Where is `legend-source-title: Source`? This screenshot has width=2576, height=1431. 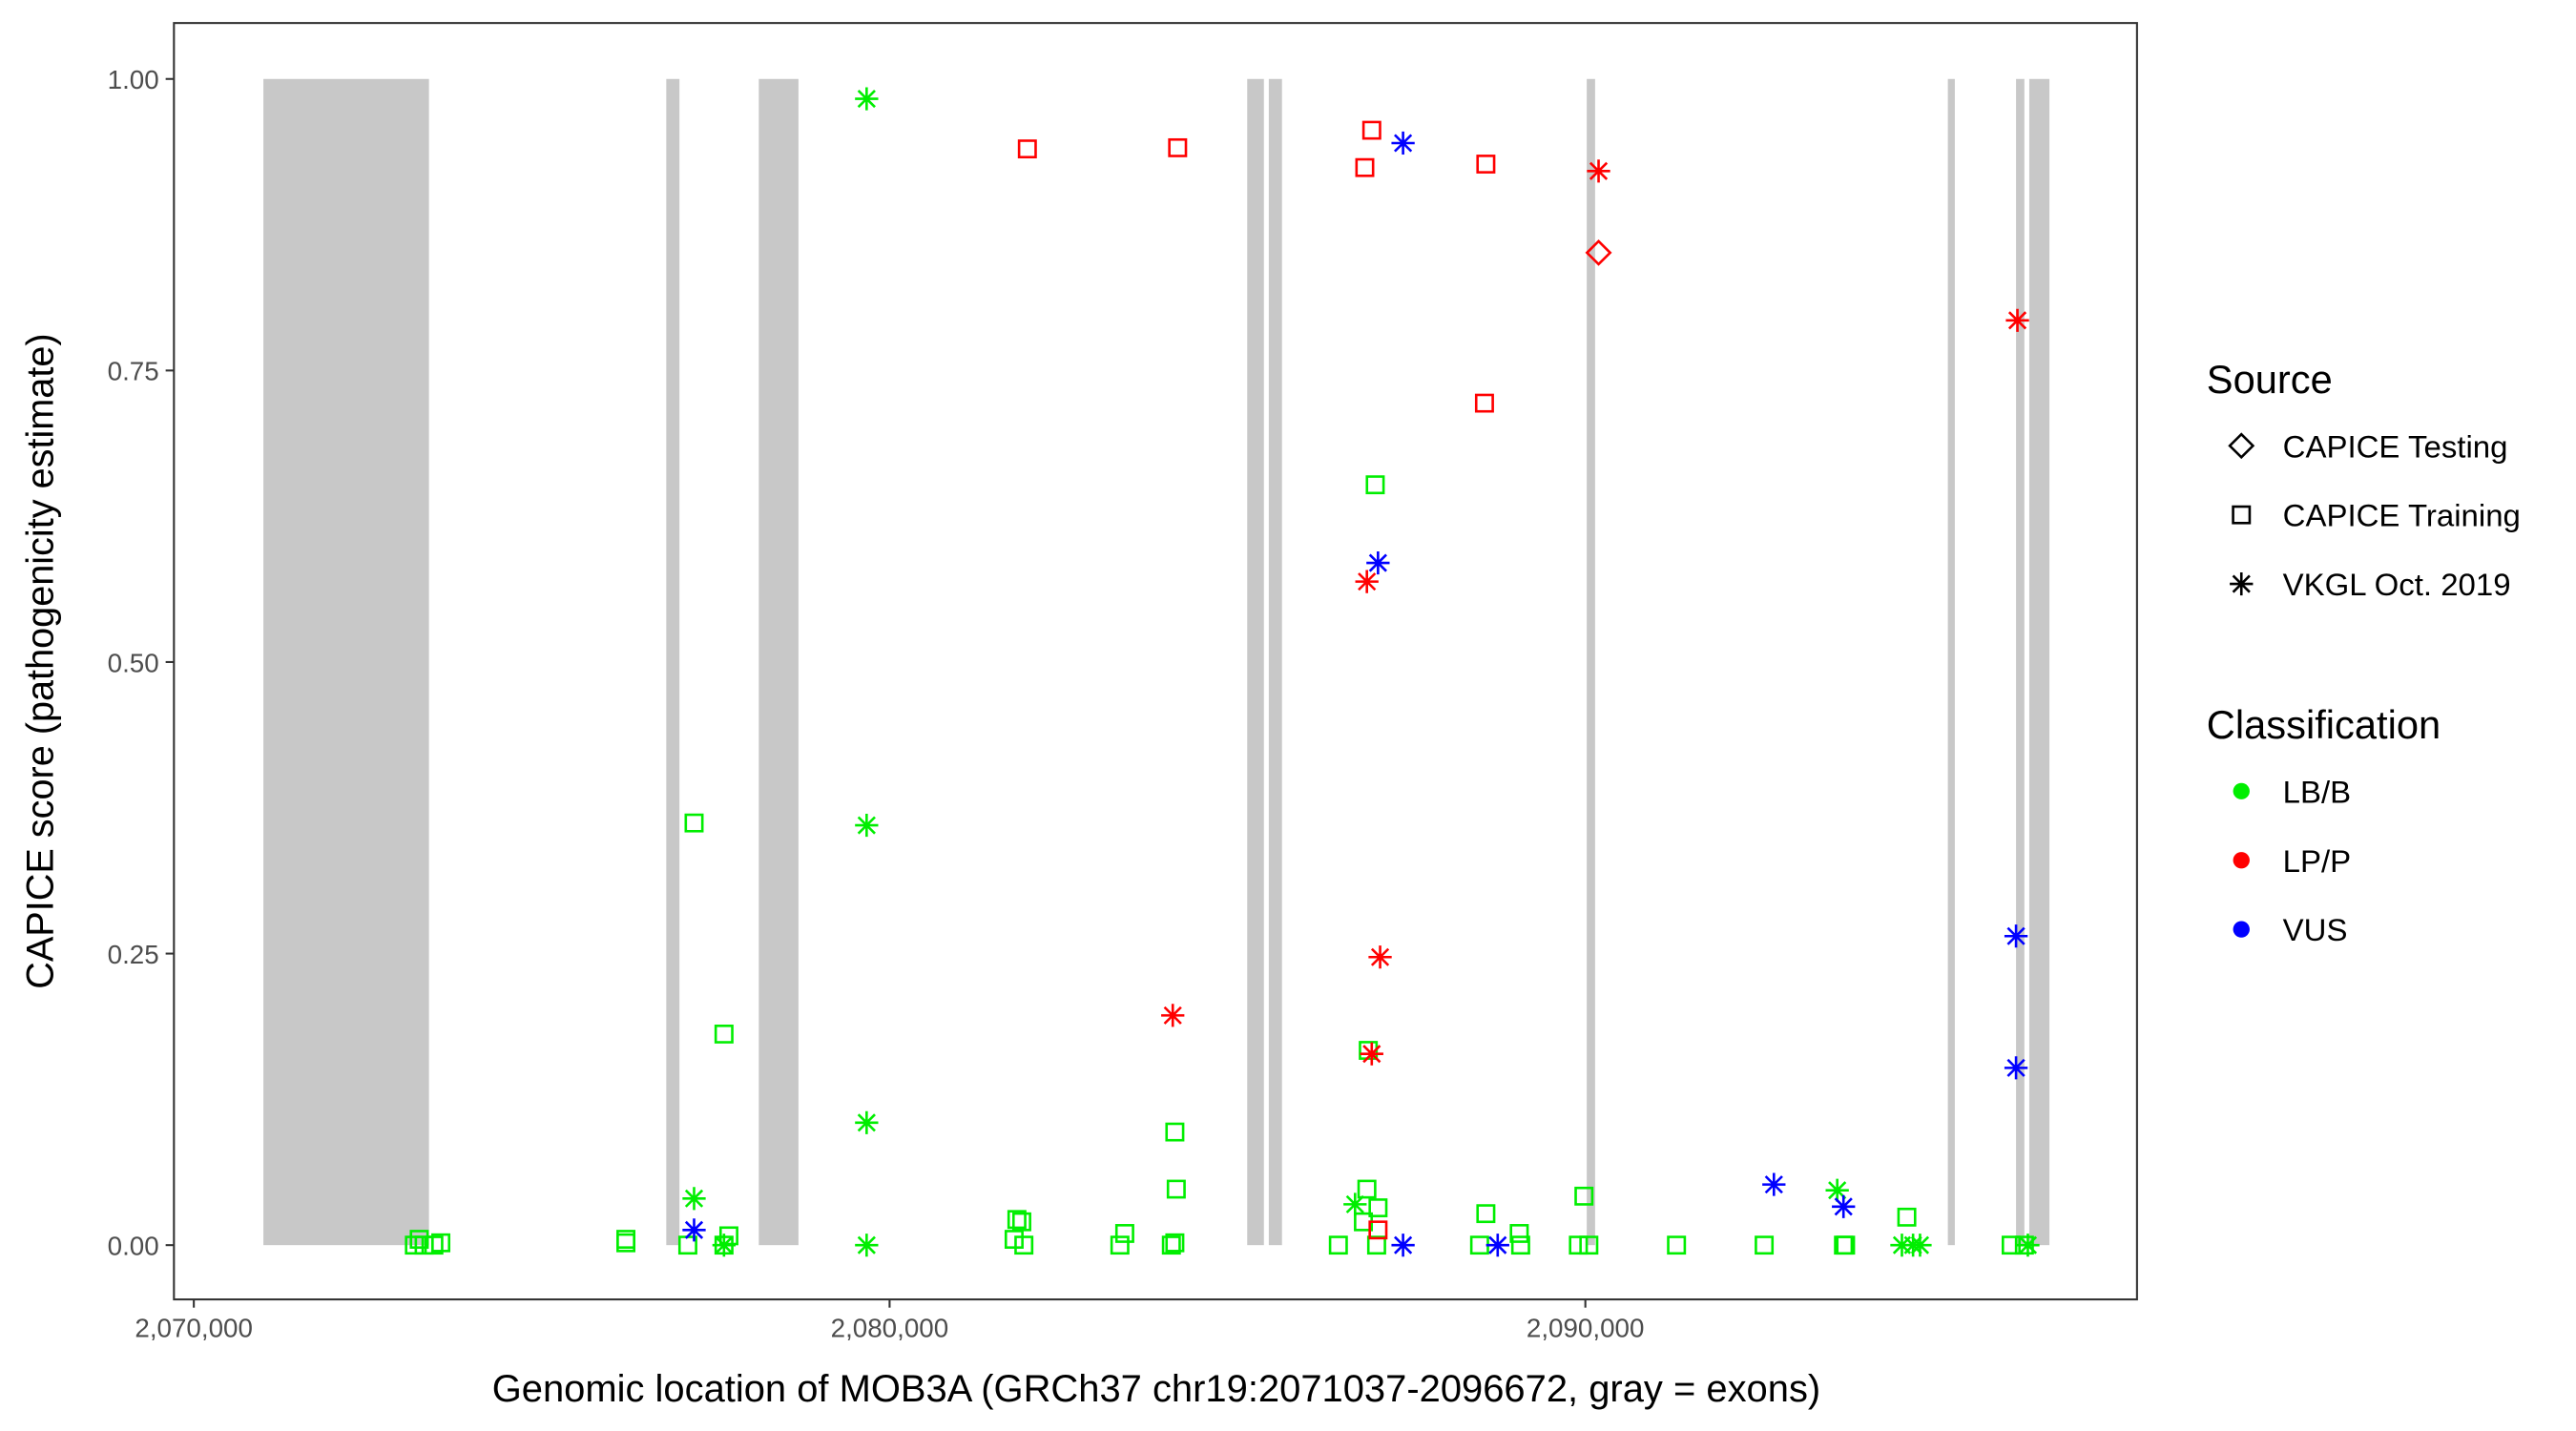
legend-source-title: Source is located at coordinates (2270, 379).